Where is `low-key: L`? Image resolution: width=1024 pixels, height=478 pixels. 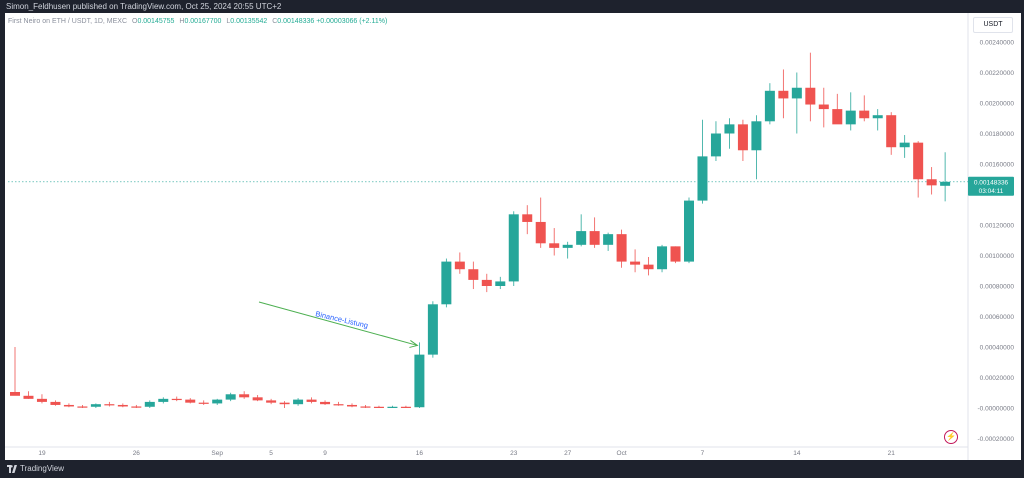
low-key: L is located at coordinates (228, 21).